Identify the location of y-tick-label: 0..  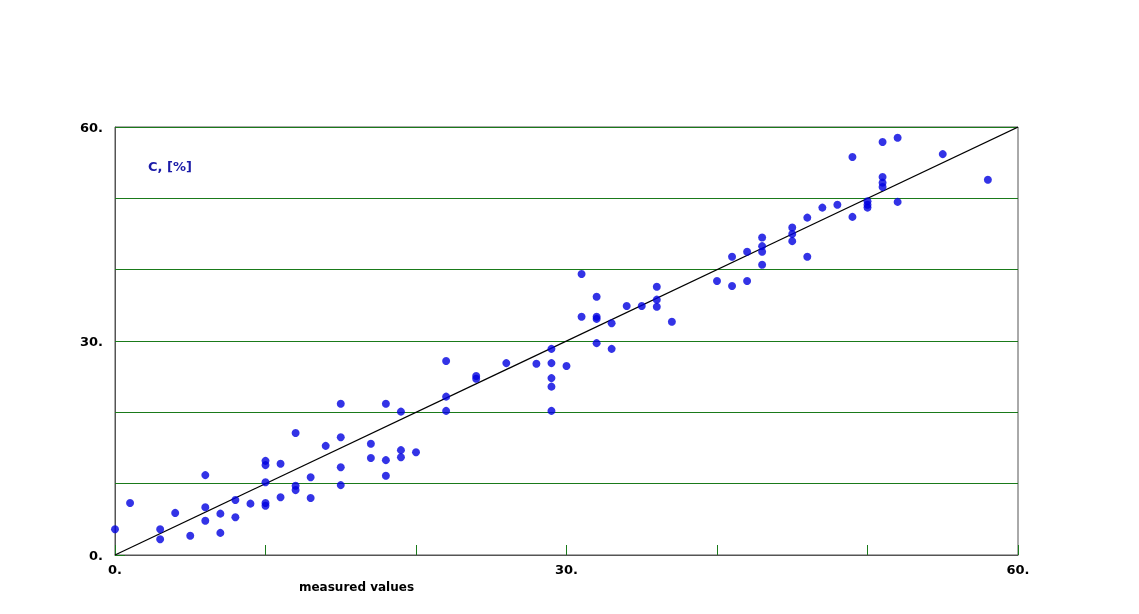
(96, 555).